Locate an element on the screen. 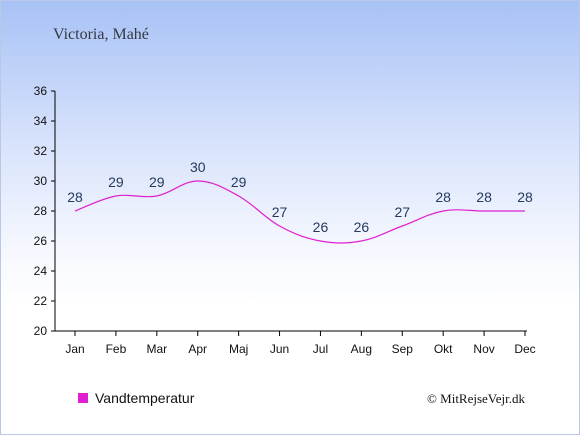 This screenshot has width=580, height=435. x-tick-label: Jul is located at coordinates (320, 349).